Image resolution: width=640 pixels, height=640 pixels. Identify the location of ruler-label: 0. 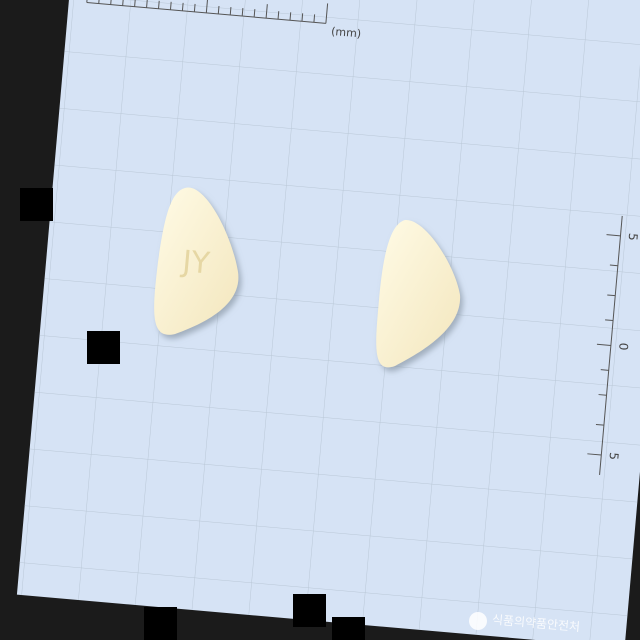
(623, 346).